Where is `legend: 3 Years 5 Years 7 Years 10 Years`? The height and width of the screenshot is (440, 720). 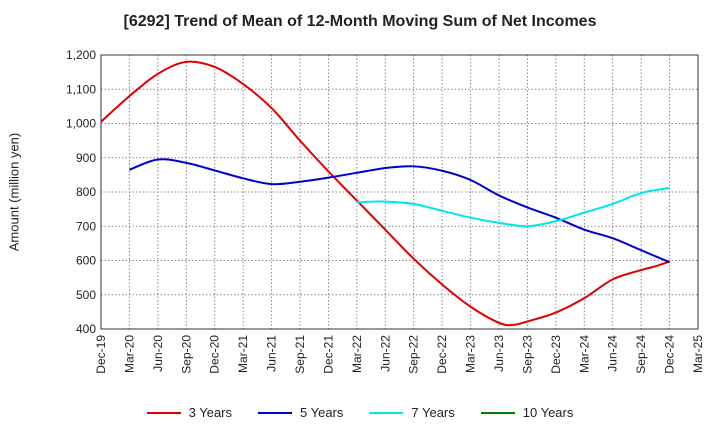
legend: 3 Years 5 Years 7 Years 10 Years is located at coordinates (360, 412).